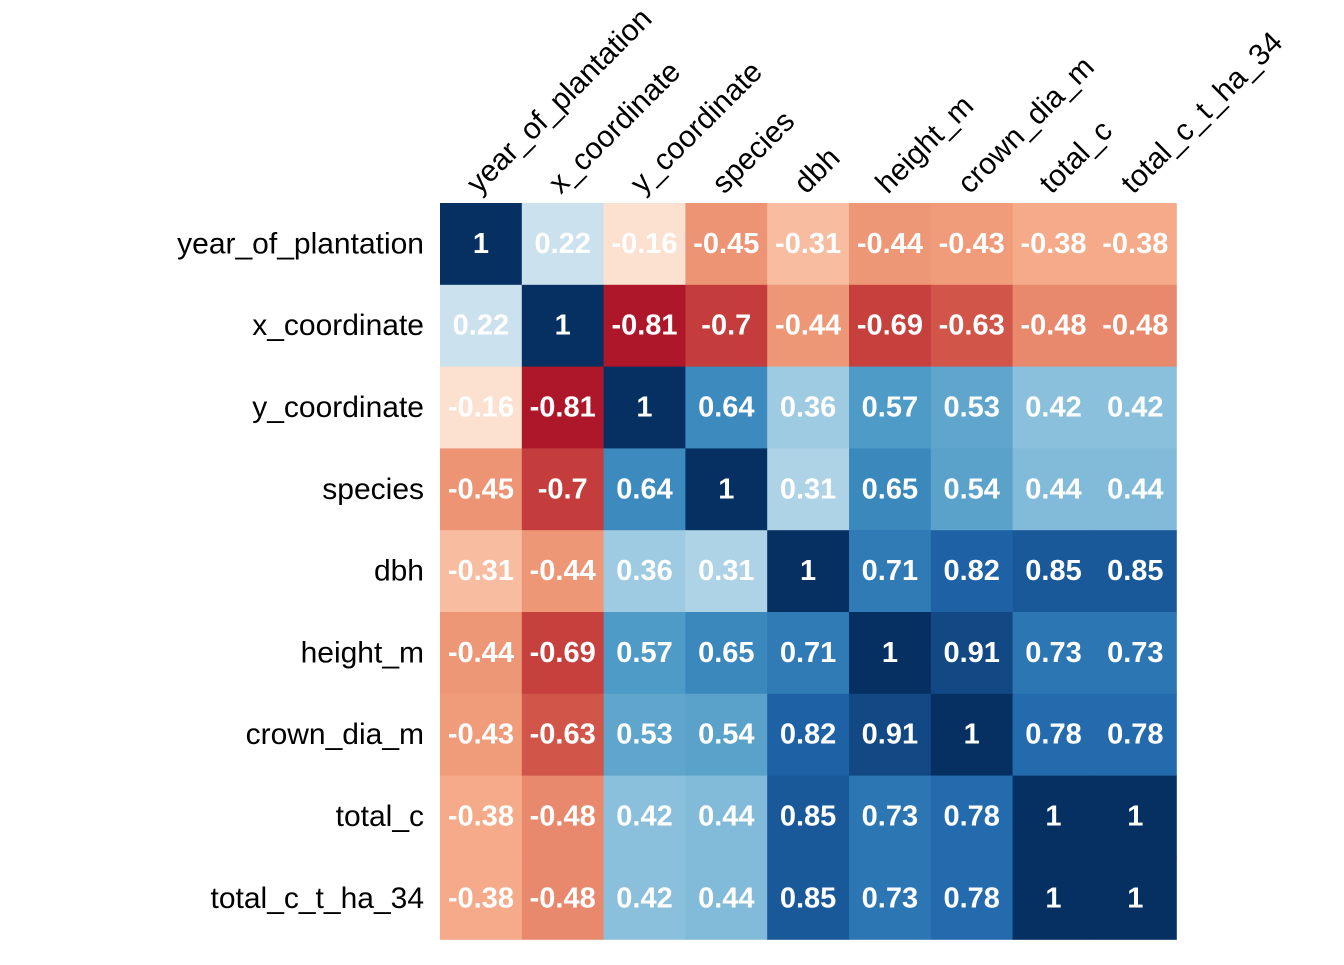 Image resolution: width=1344 pixels, height=965 pixels. I want to click on row-label: dbh, so click(399, 571).